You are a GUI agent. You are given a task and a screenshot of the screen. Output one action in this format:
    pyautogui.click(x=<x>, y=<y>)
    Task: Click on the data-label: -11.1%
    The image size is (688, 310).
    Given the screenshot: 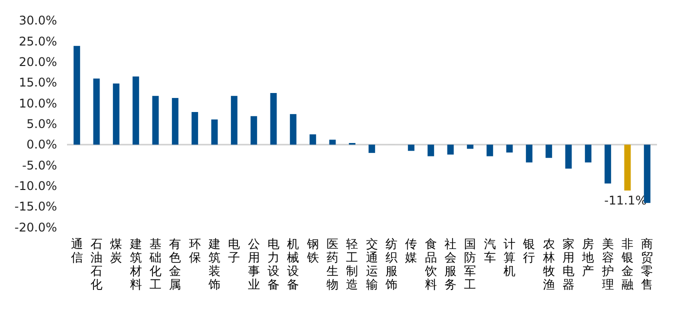 What is the action you would take?
    pyautogui.click(x=625, y=201)
    